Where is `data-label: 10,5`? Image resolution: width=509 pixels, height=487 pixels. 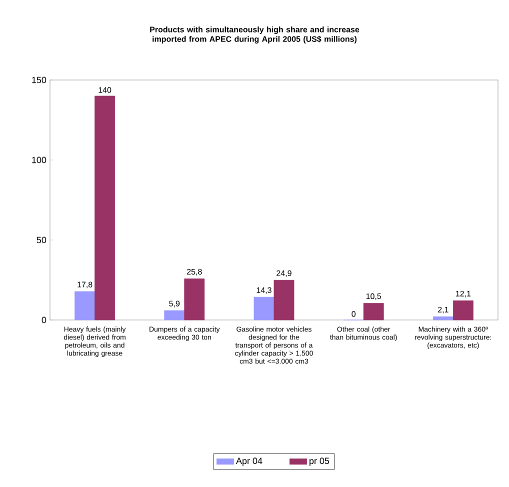 data-label: 10,5 is located at coordinates (374, 296).